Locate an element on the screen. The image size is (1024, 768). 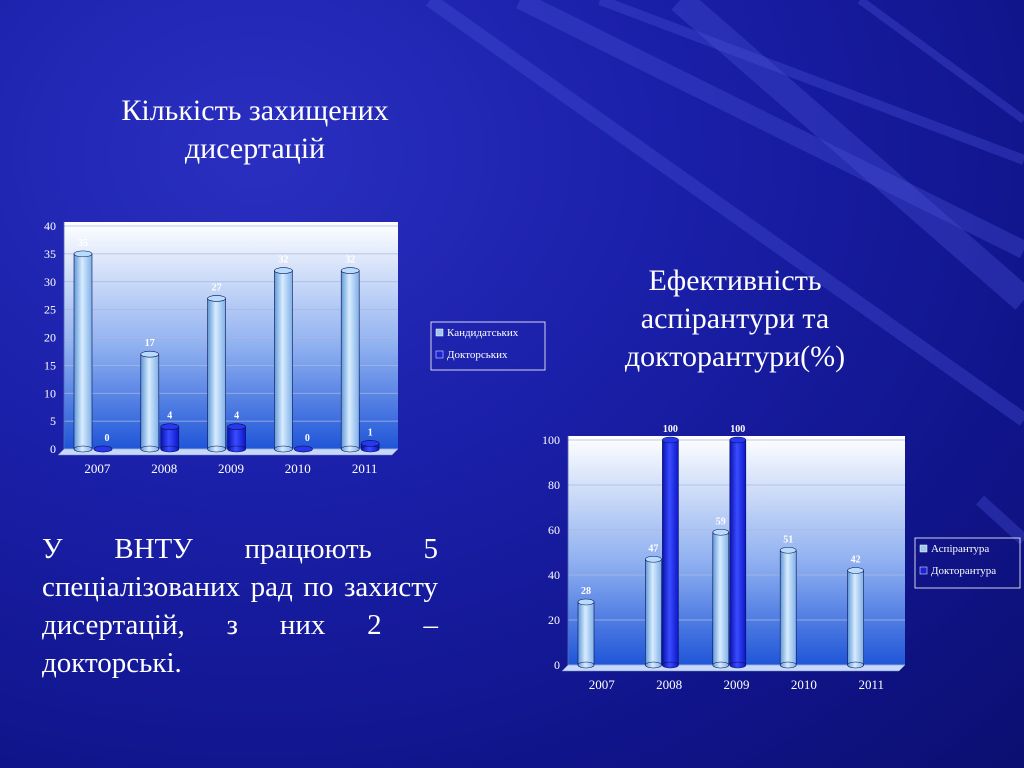
title-line: Ефективність is located at coordinates (735, 280).